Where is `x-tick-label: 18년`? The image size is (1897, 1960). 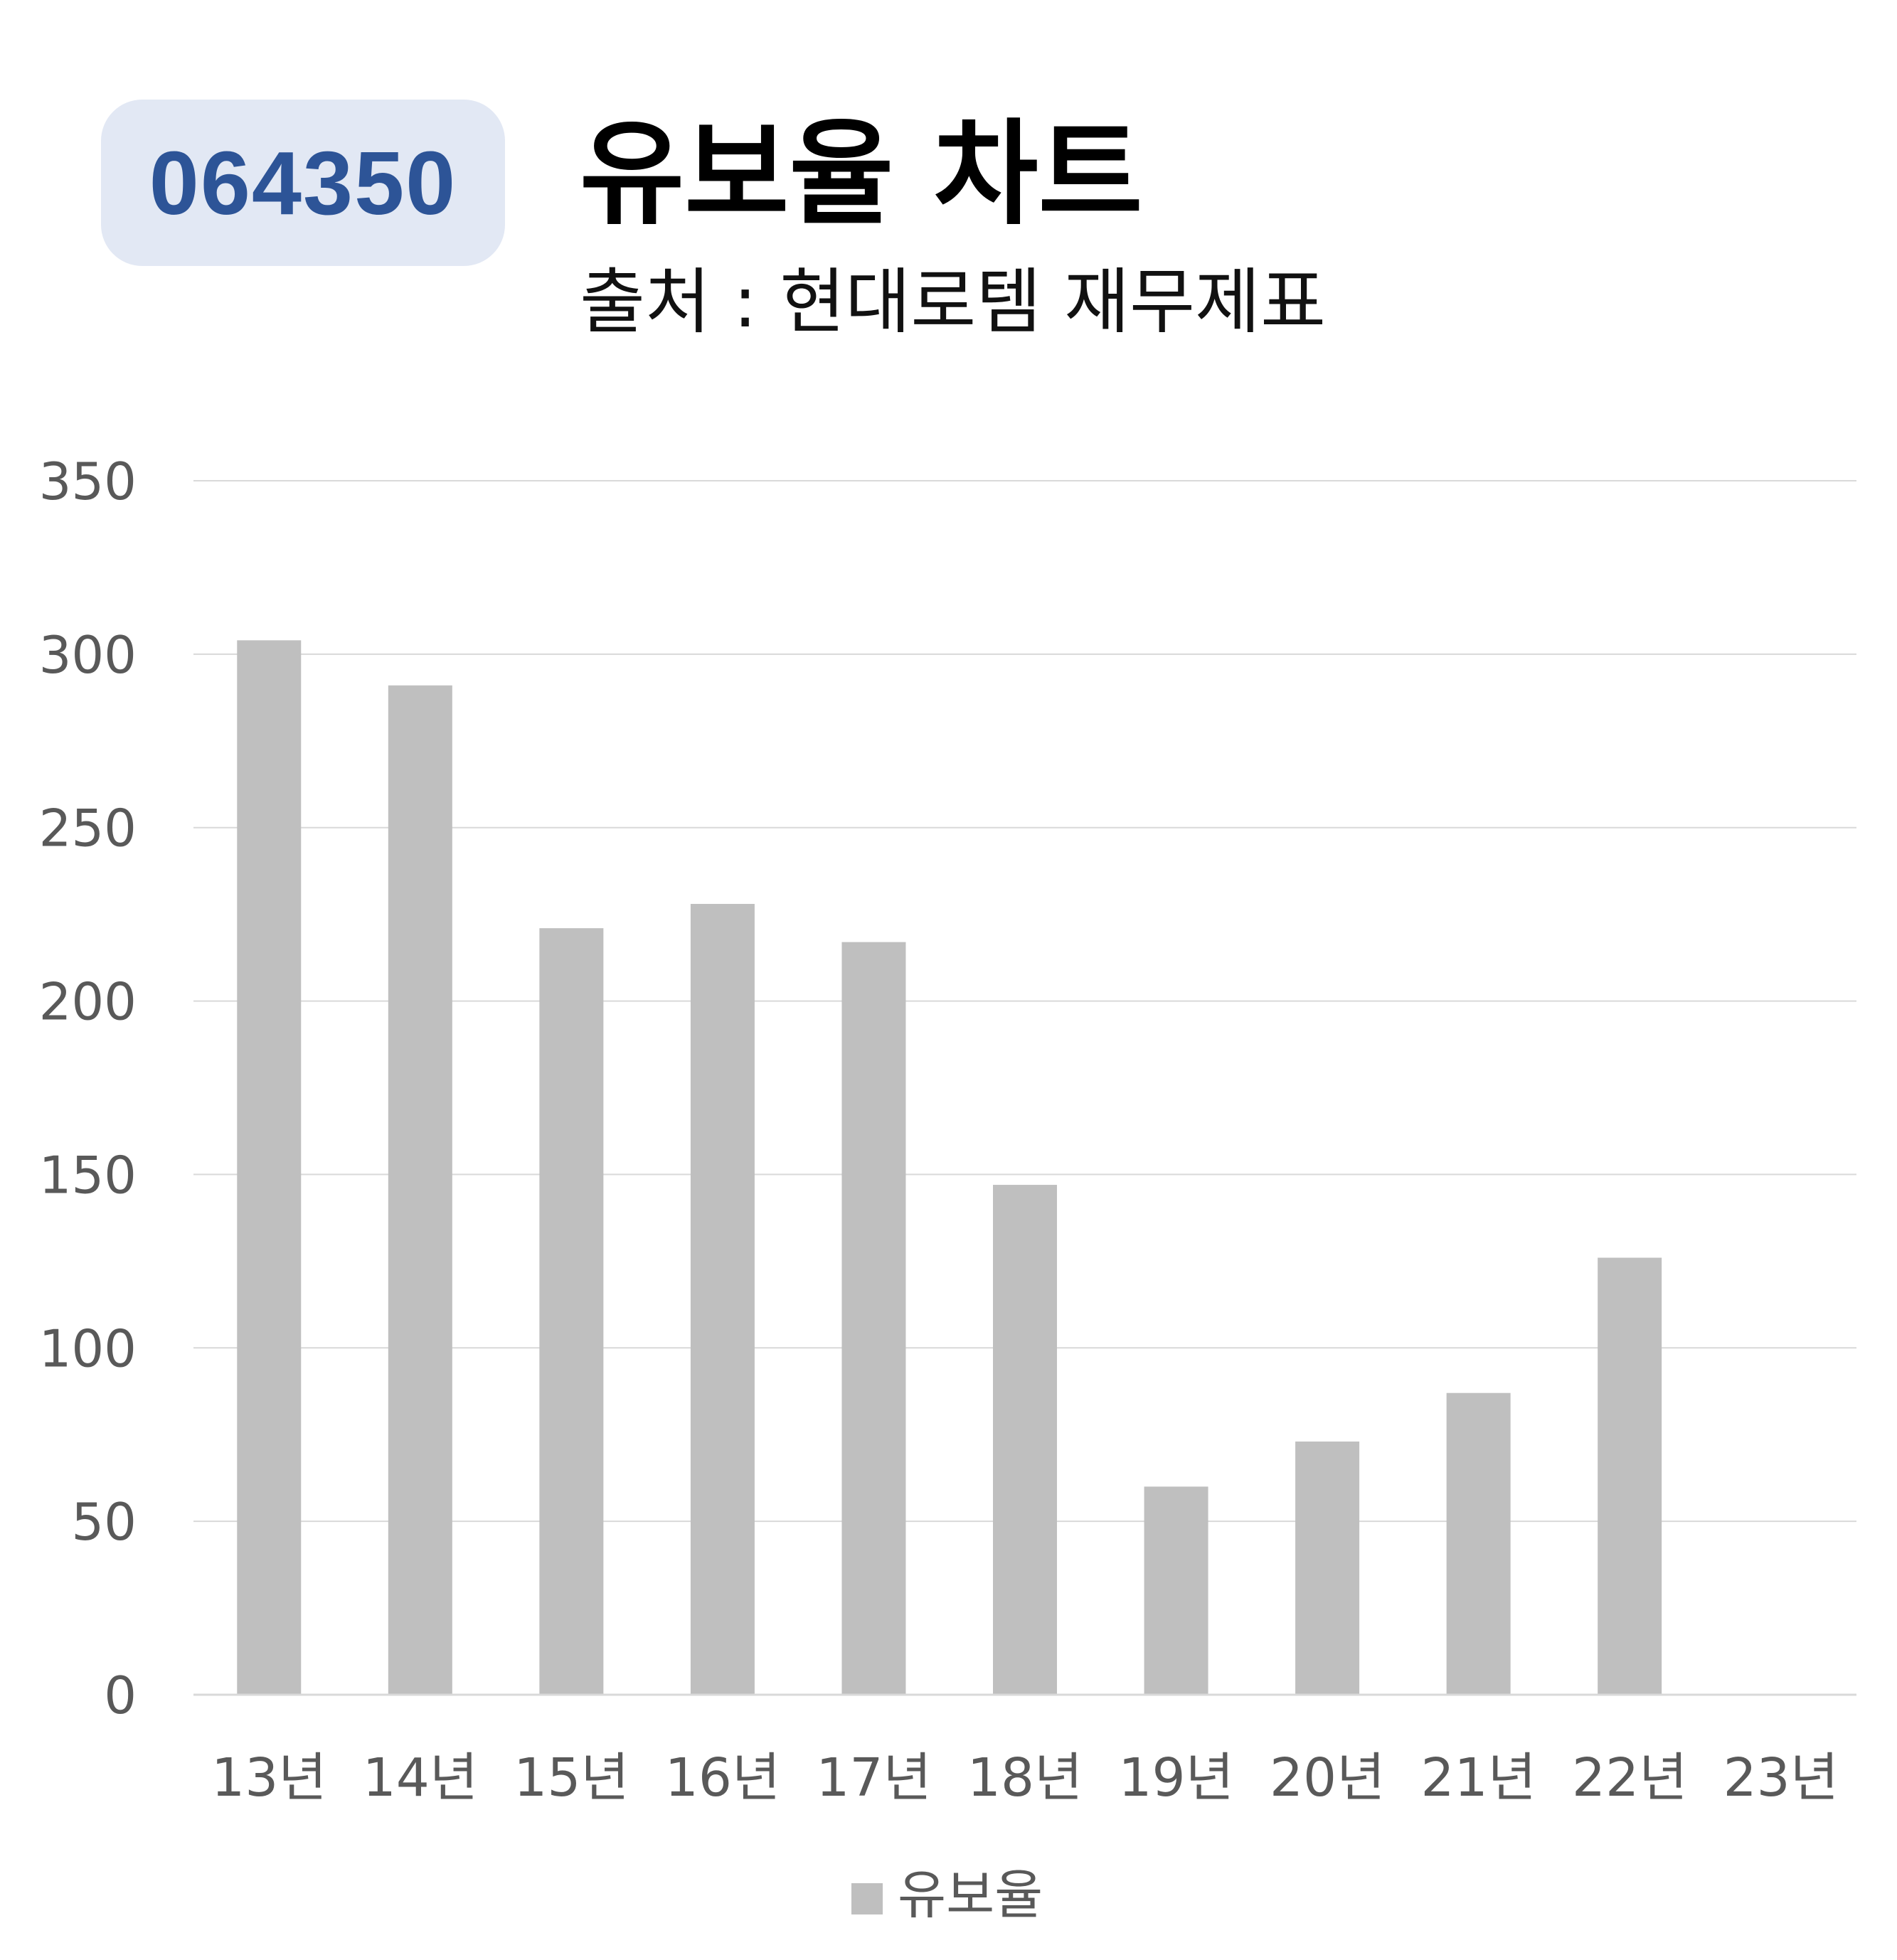 x-tick-label: 18년 is located at coordinates (1025, 1778).